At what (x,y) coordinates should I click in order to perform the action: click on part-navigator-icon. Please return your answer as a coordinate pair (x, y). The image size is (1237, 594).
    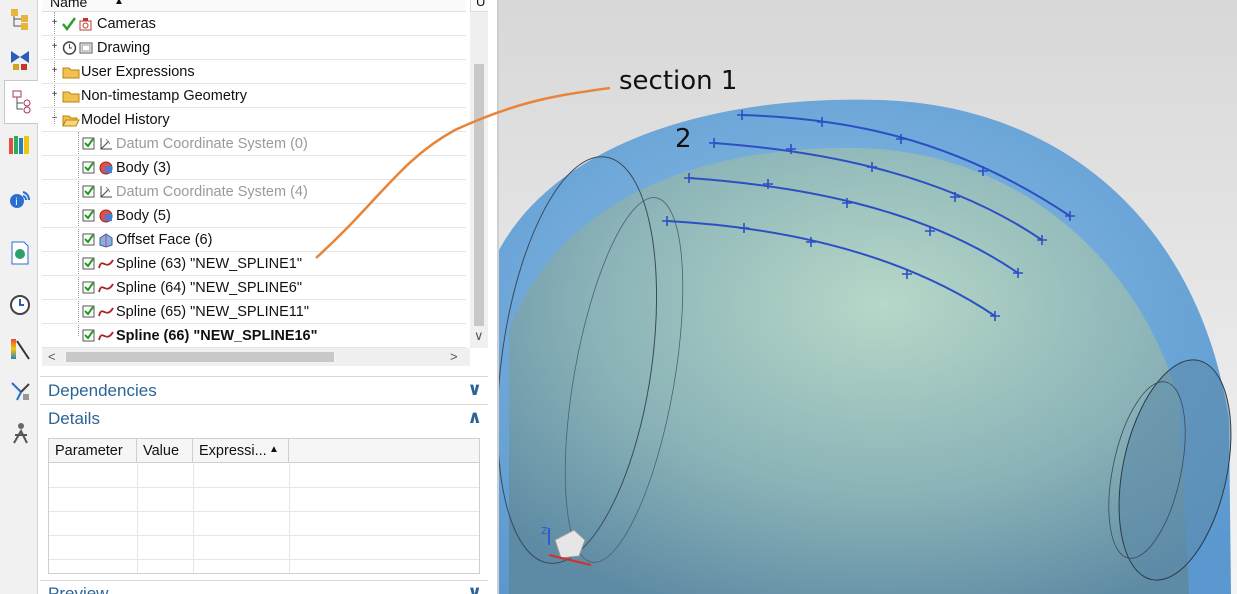
    Looking at the image, I should click on (21, 102).